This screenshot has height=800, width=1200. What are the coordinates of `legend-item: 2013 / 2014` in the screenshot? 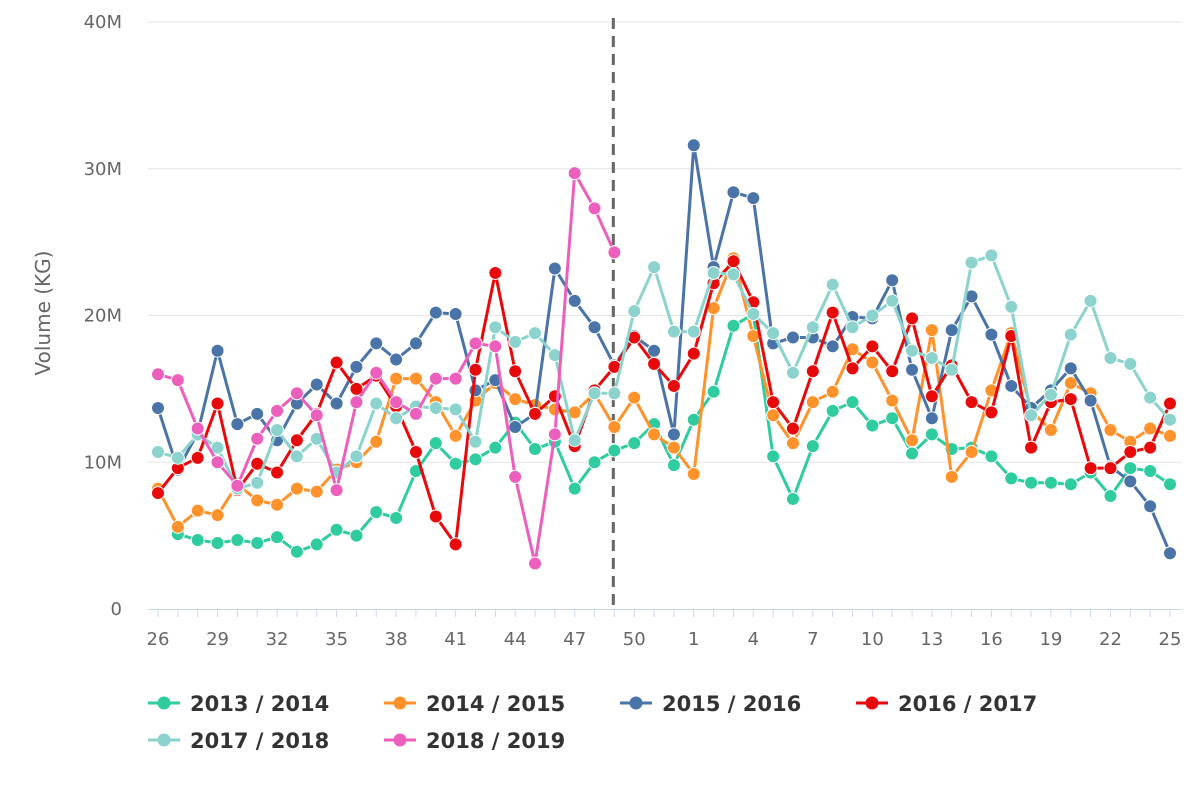 It's located at (238, 704).